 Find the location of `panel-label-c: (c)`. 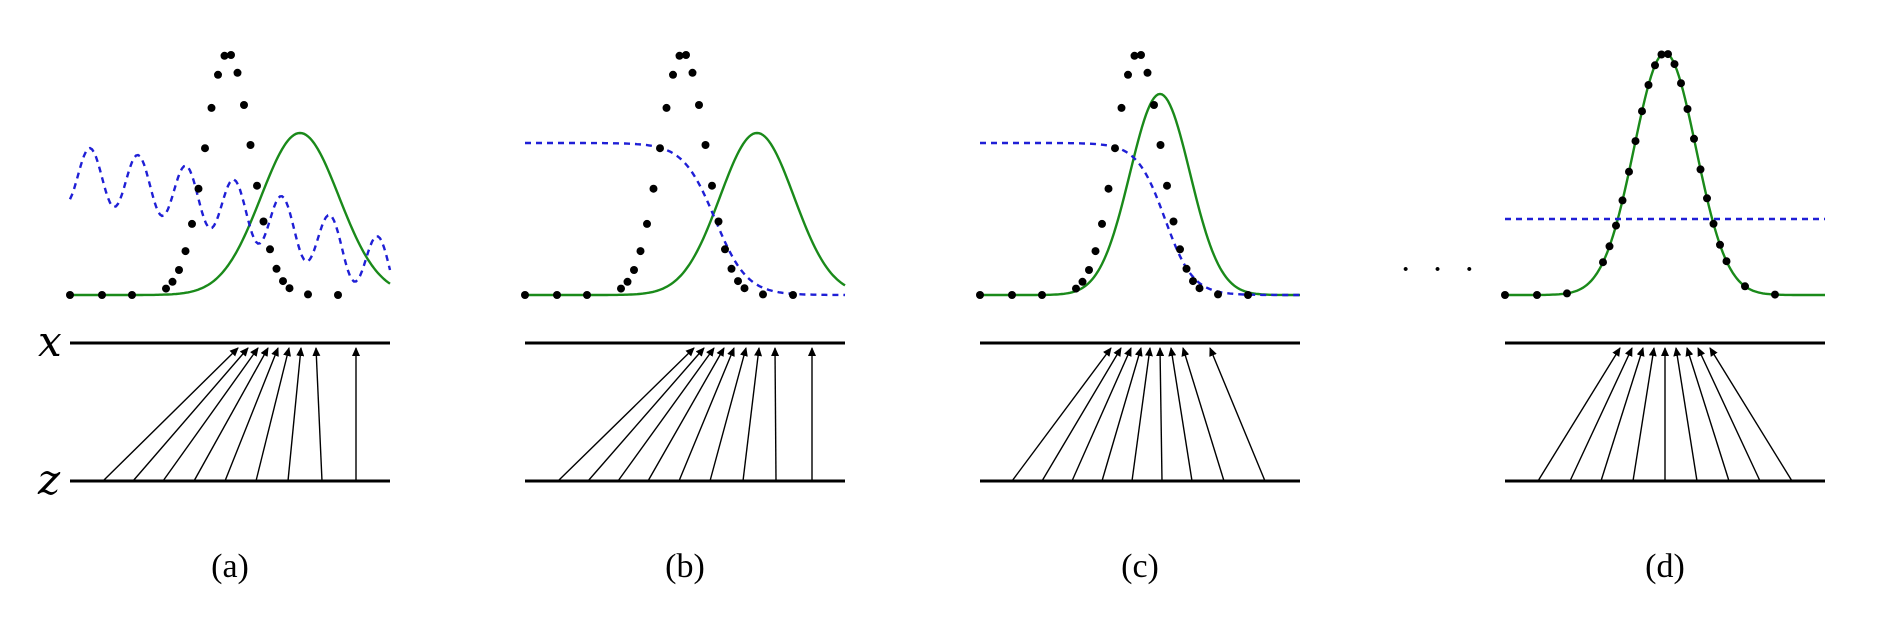

panel-label-c: (c) is located at coordinates (1140, 566).